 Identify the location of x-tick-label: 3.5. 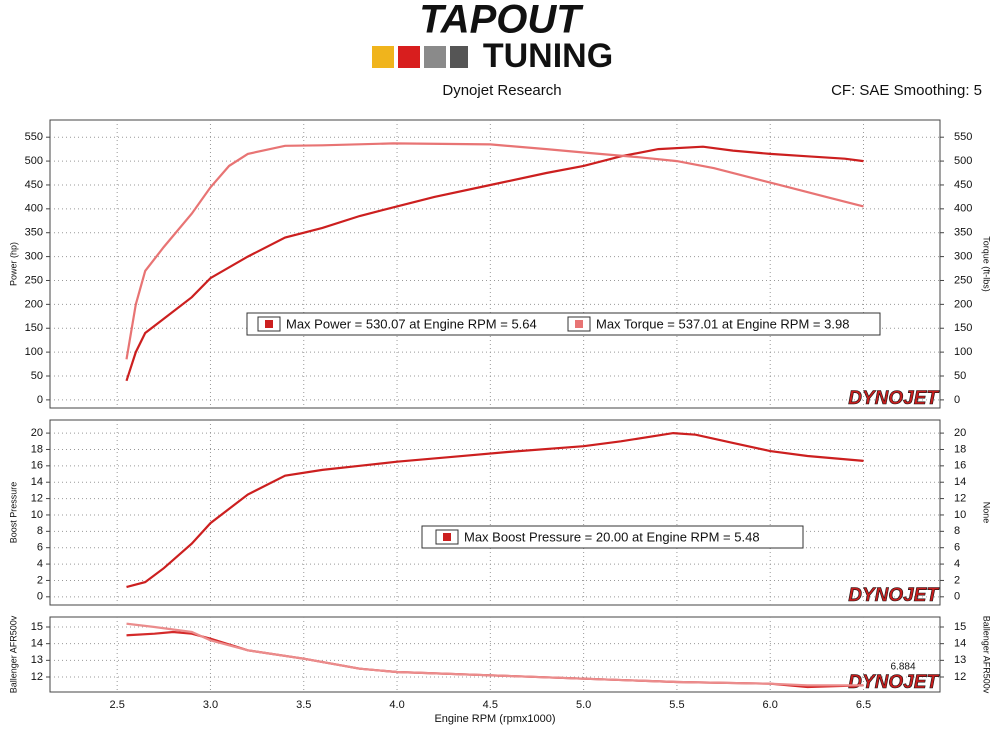
(303, 705).